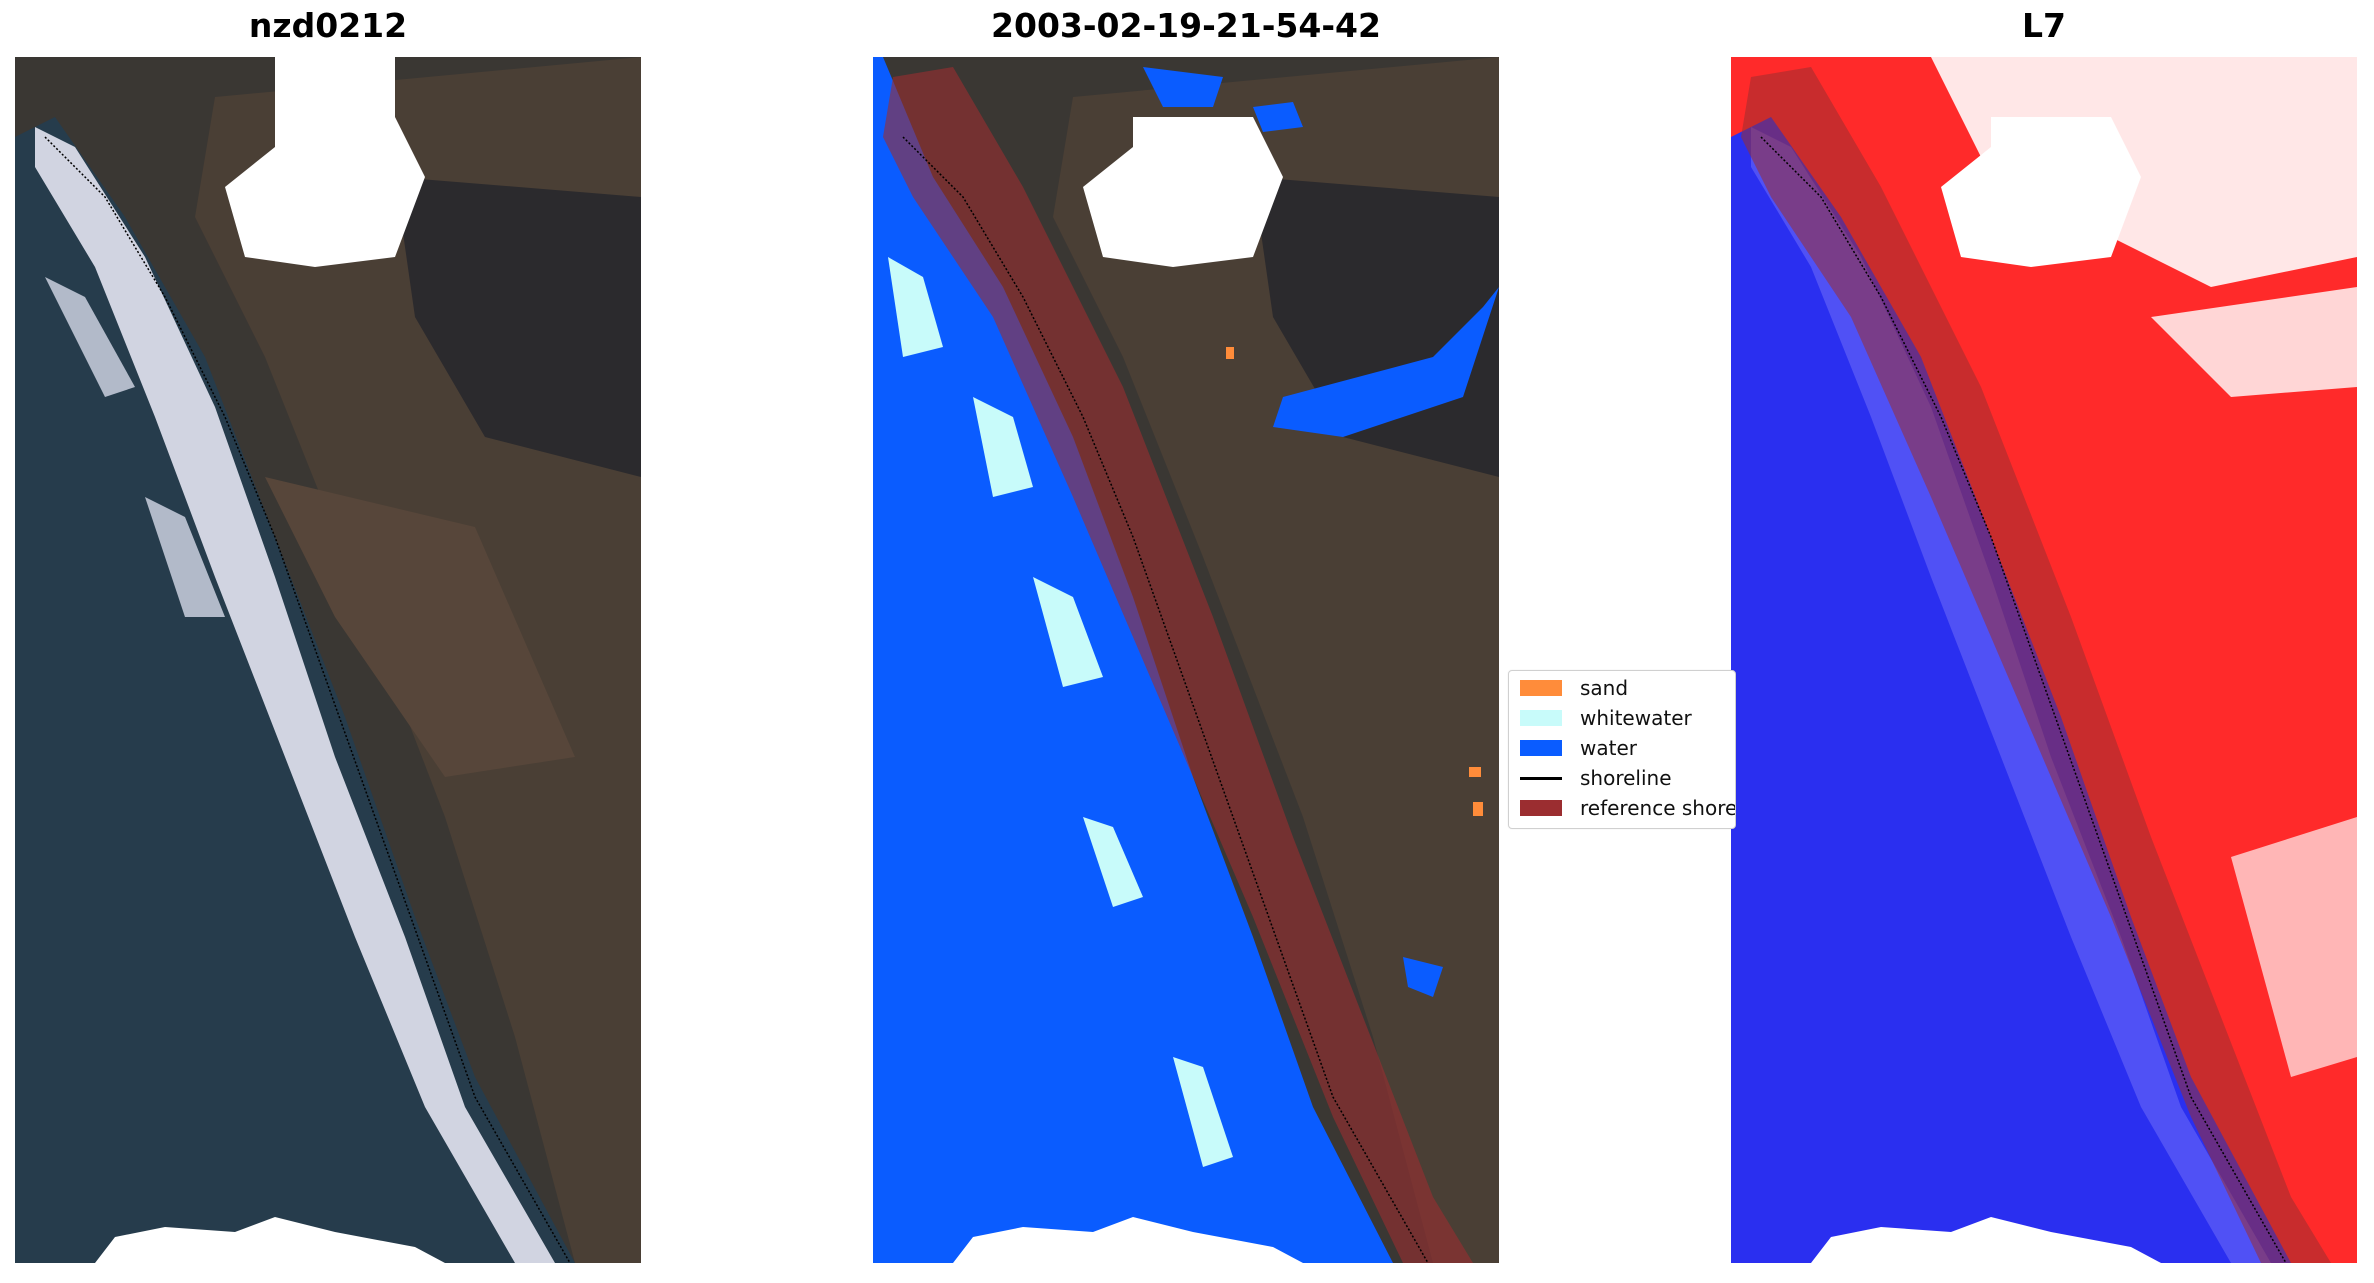 Image resolution: width=2374 pixels, height=1283 pixels. I want to click on legend-swatch-reference-shoreline, so click(1541, 808).